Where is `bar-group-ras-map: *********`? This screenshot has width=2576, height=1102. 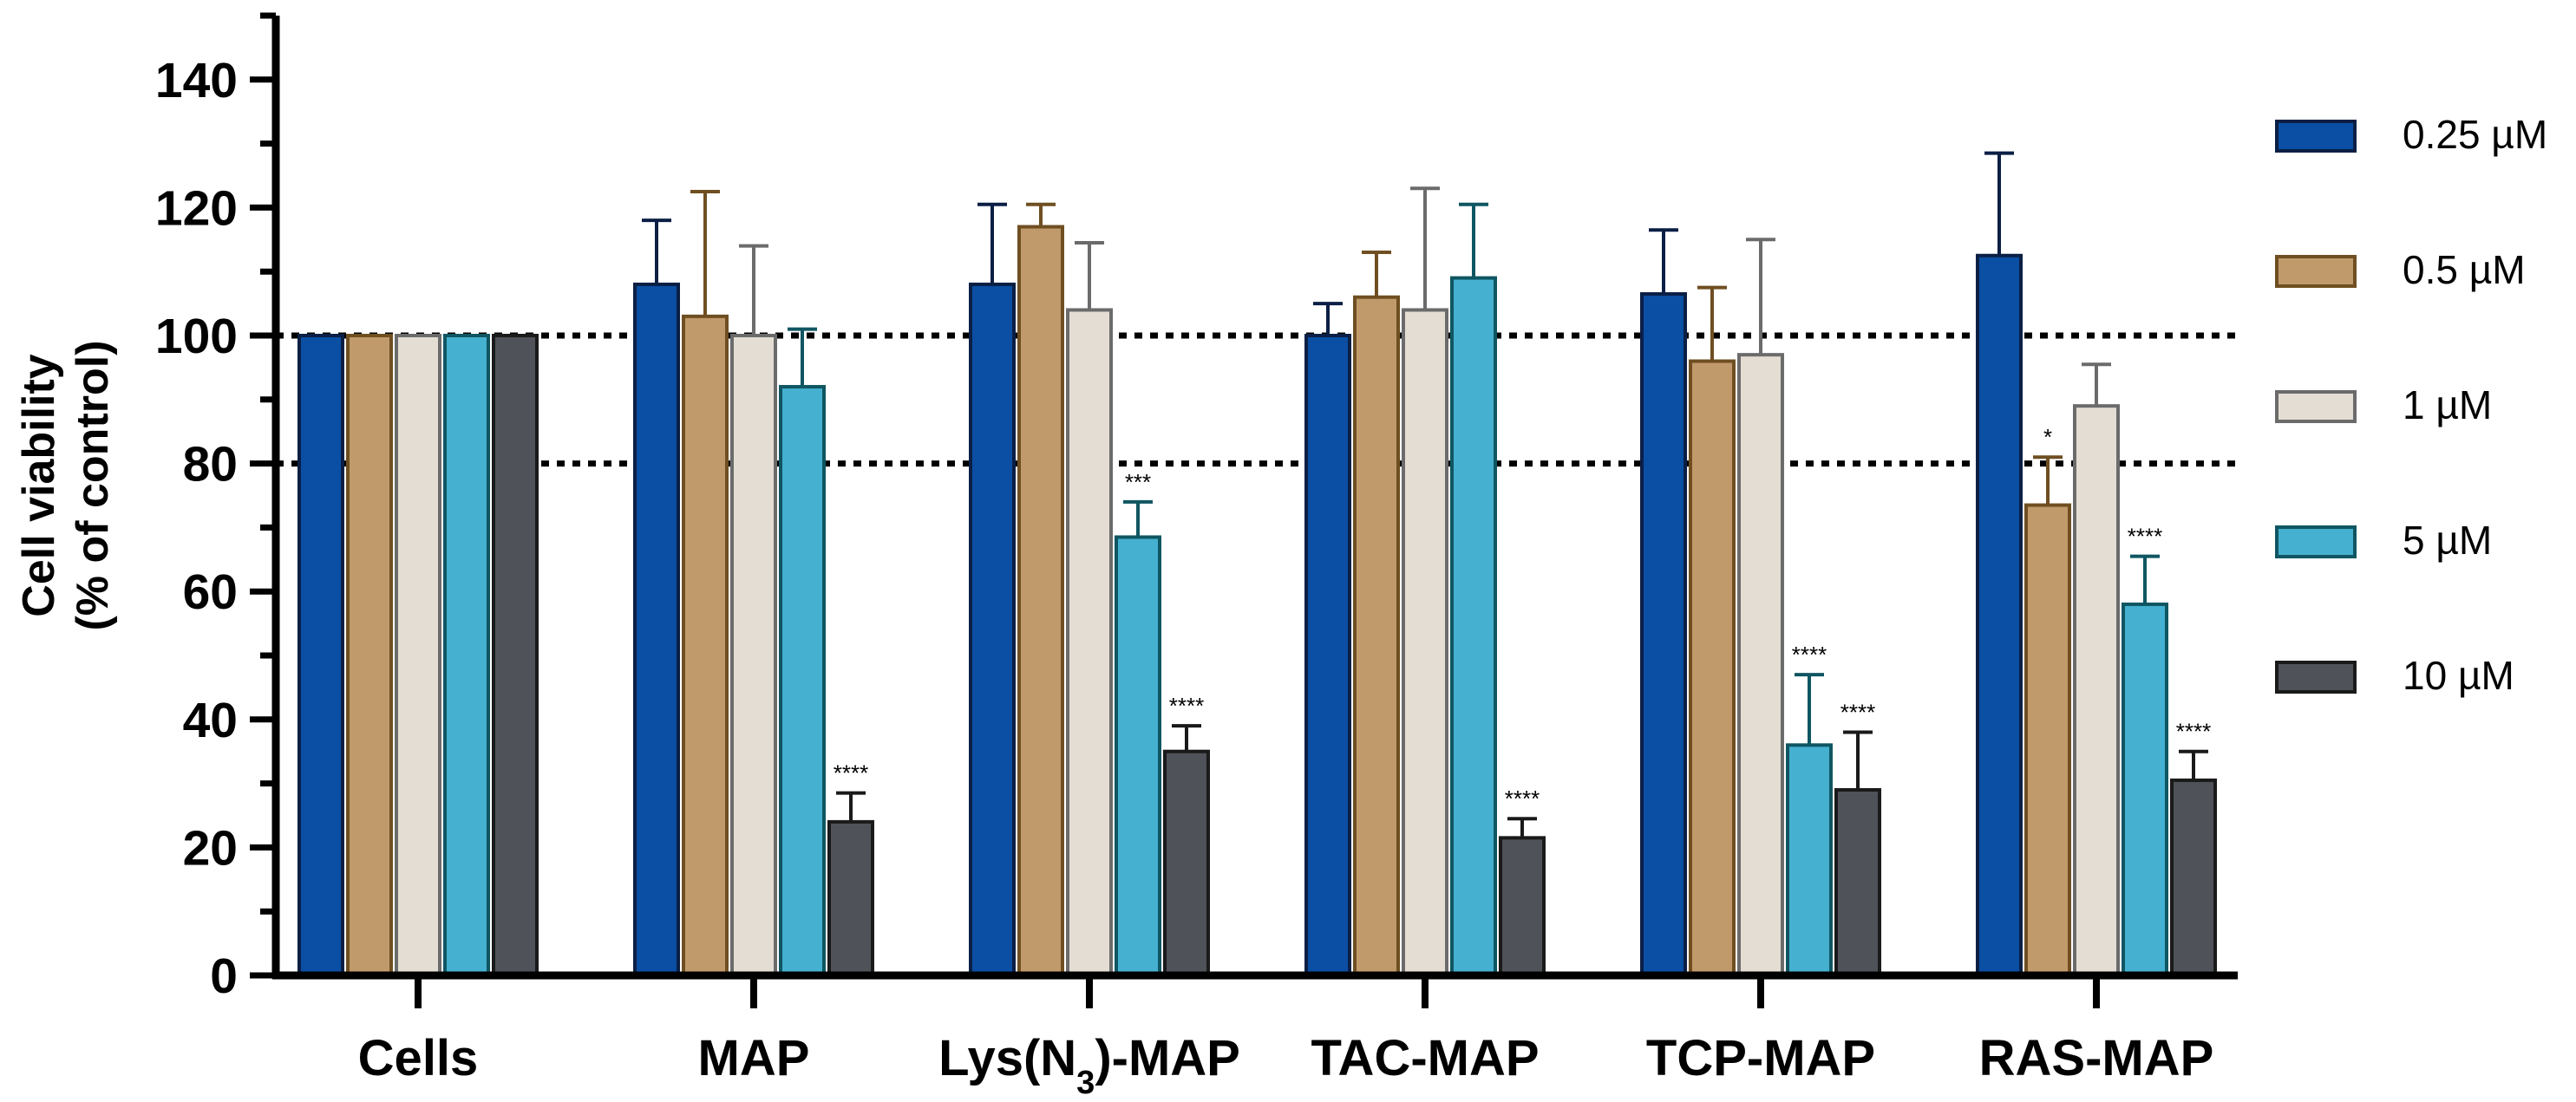 bar-group-ras-map: ********* is located at coordinates (2096, 564).